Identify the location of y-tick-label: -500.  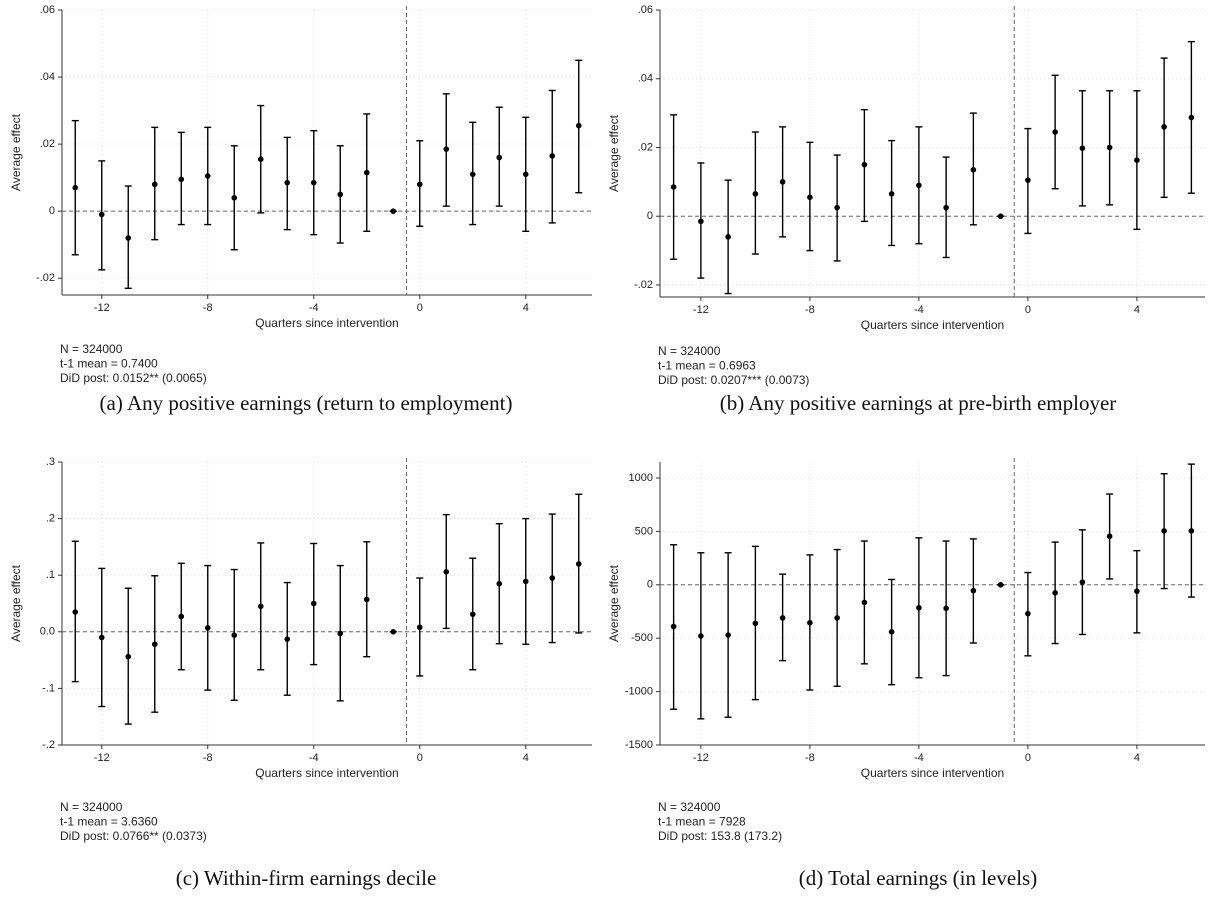
(642, 638).